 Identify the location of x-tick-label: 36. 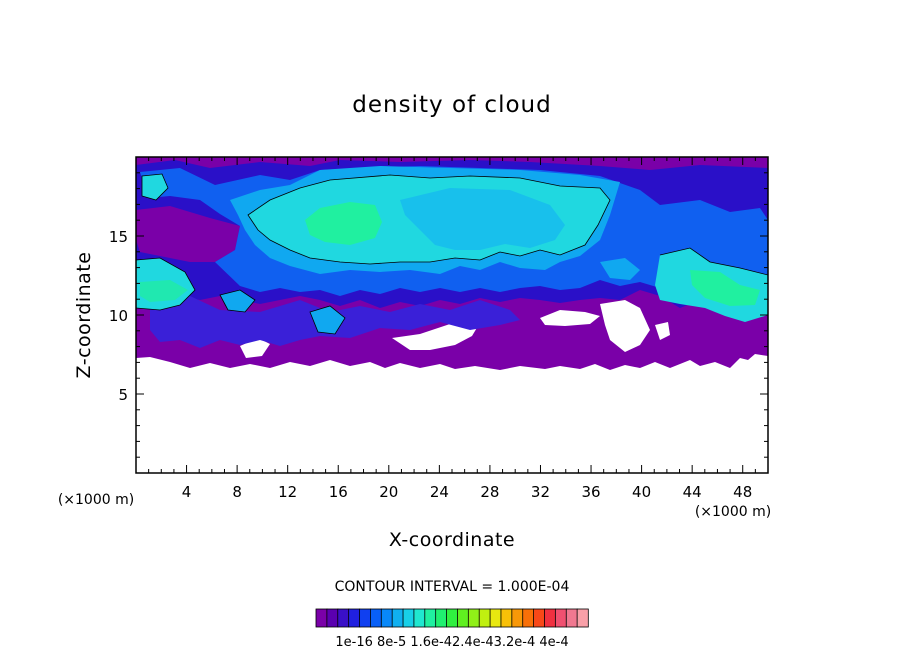
(590, 492).